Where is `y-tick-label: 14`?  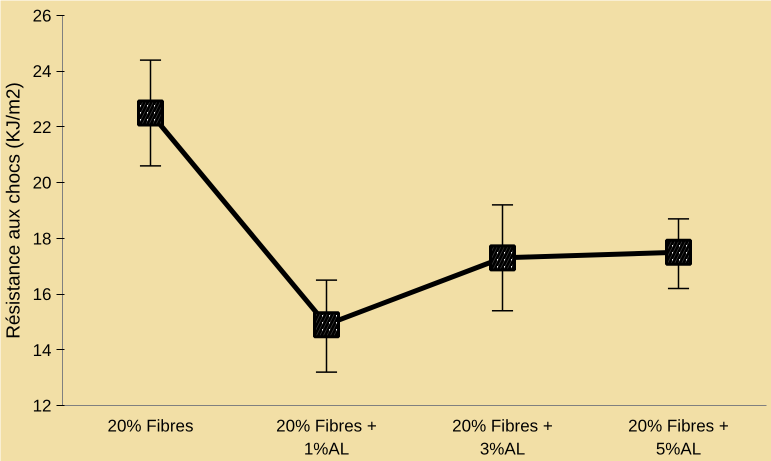
y-tick-label: 14 is located at coordinates (42, 350).